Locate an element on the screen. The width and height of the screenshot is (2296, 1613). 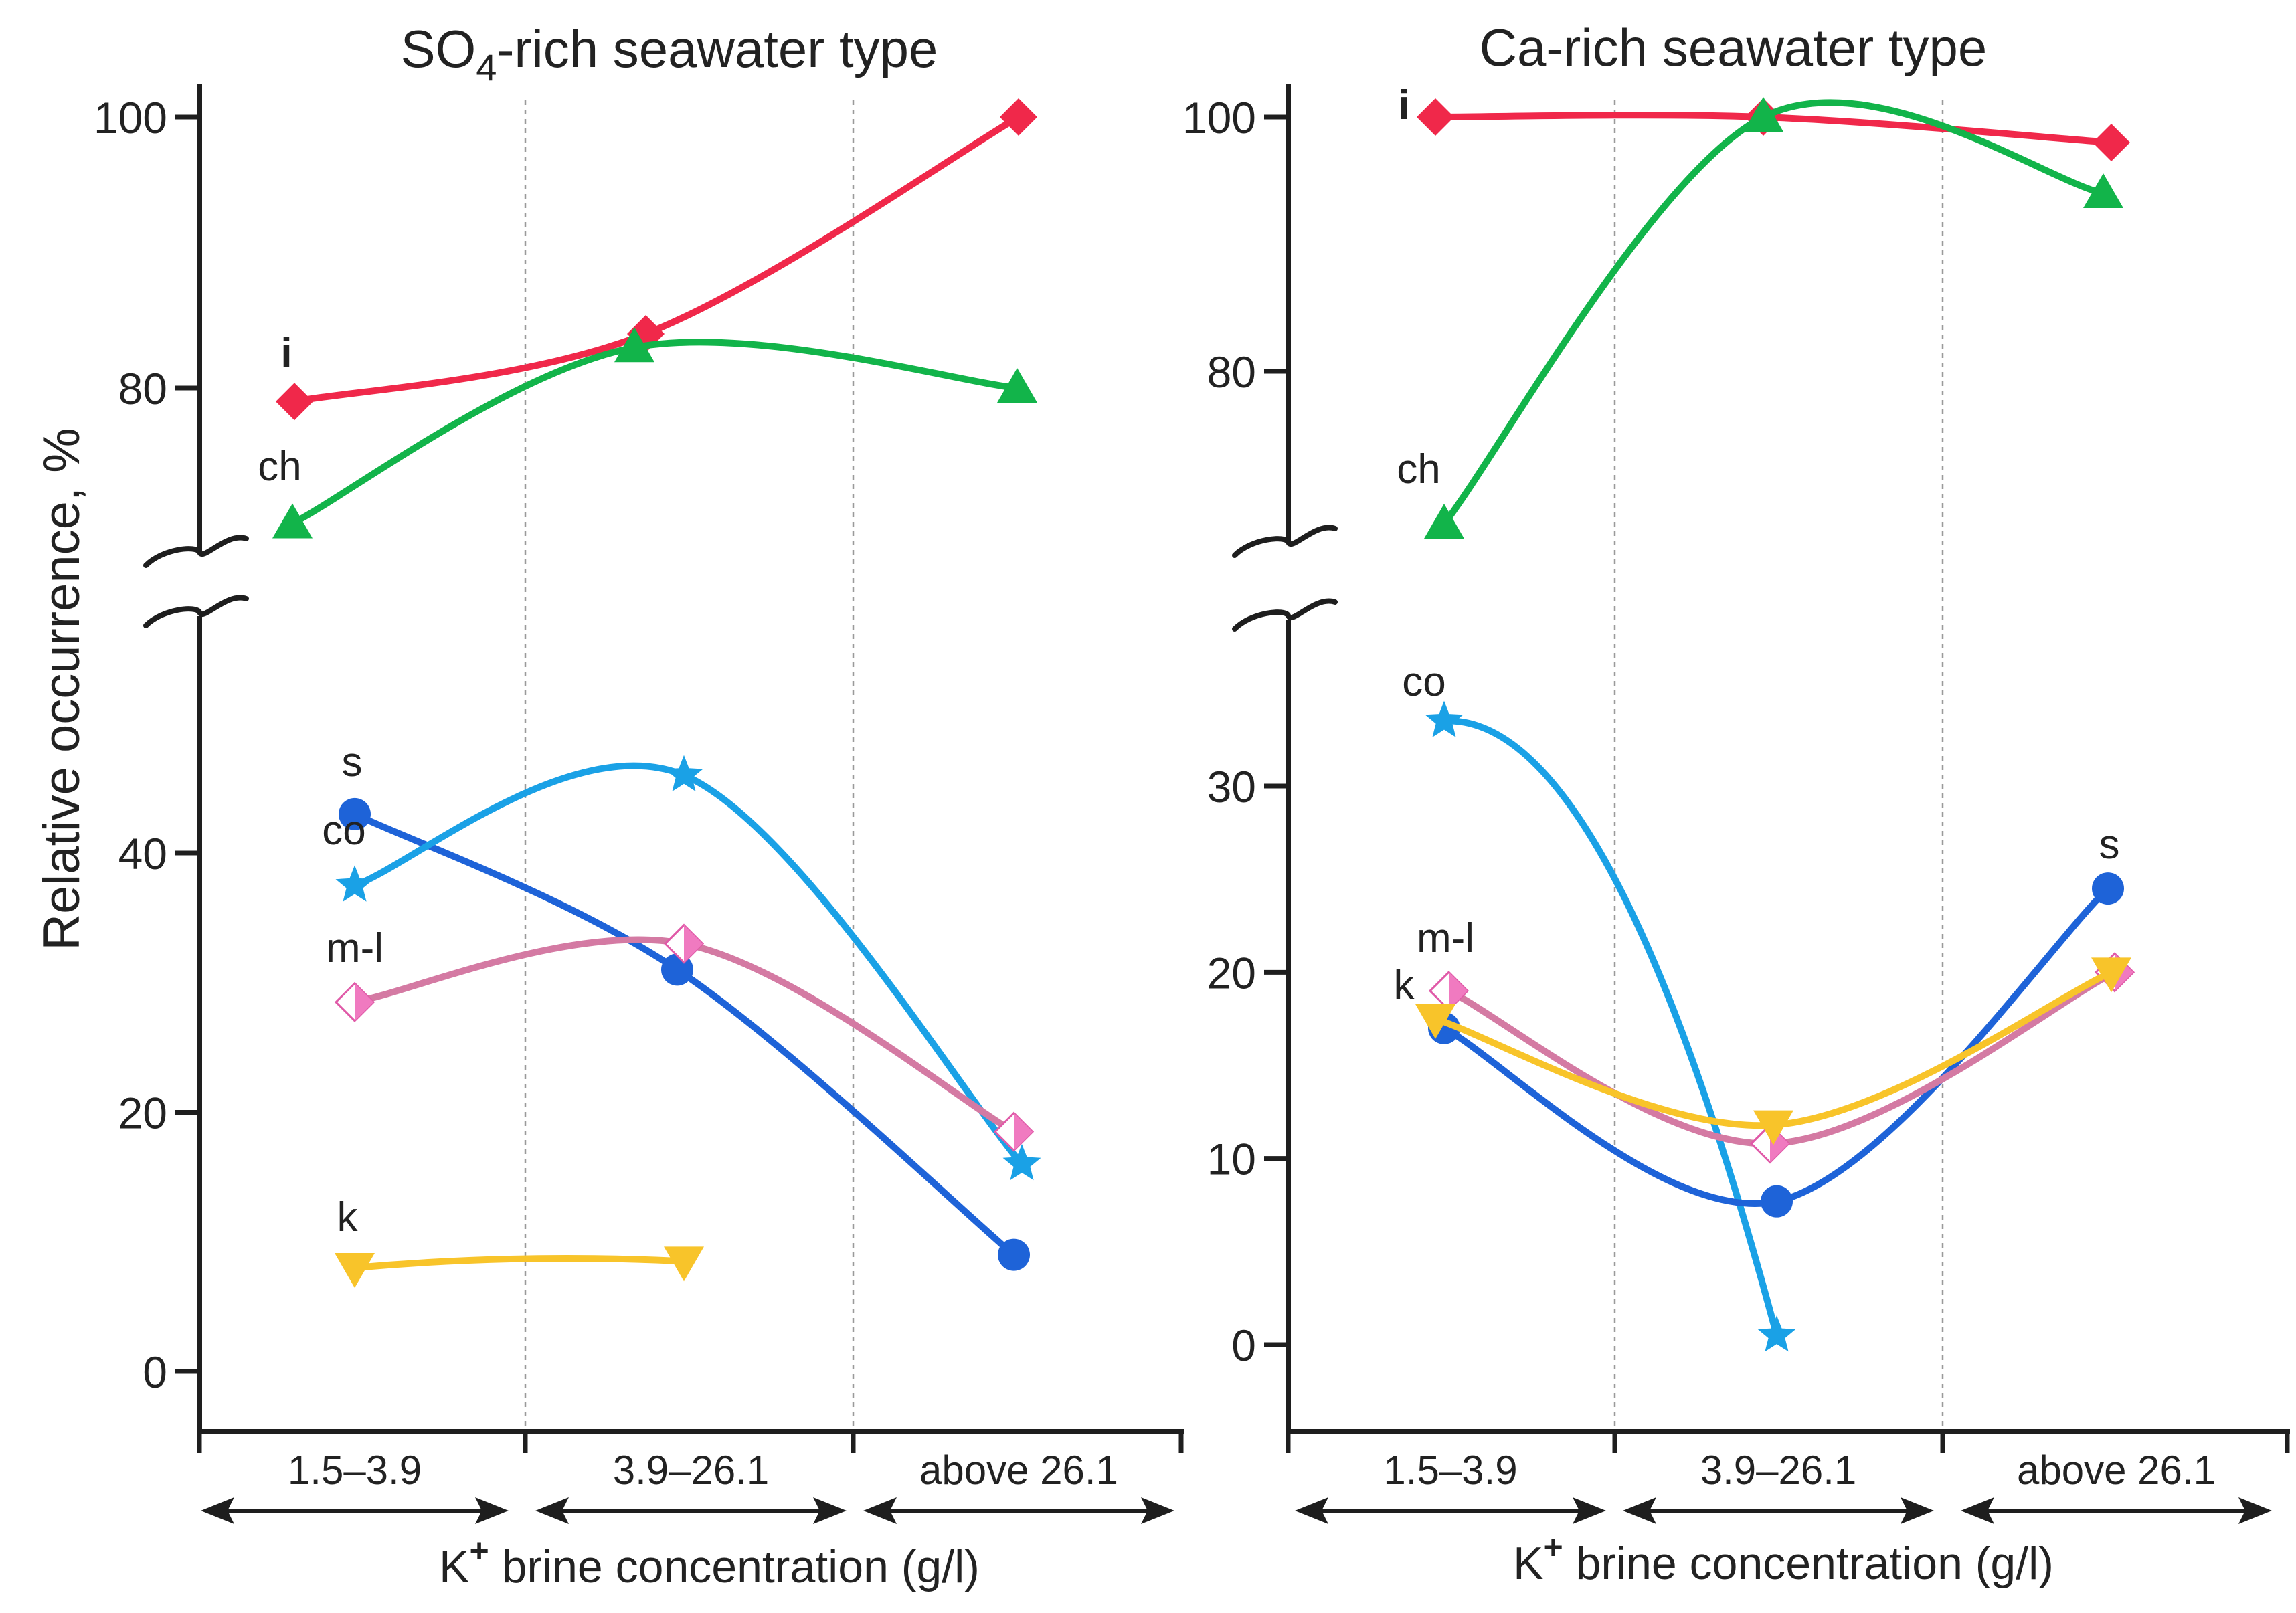
y-tick-label: 40 is located at coordinates (142, 853).